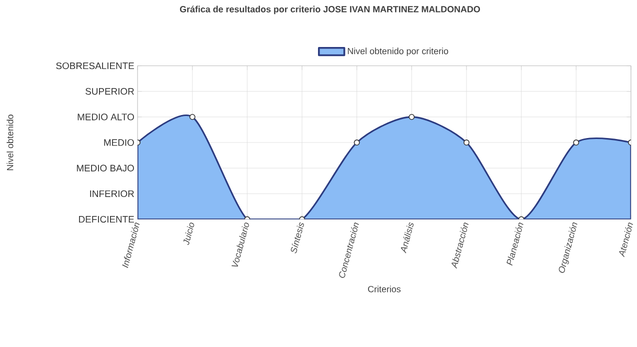  Describe the element at coordinates (384, 289) in the screenshot. I see `x-axis-title: Criterios` at that location.